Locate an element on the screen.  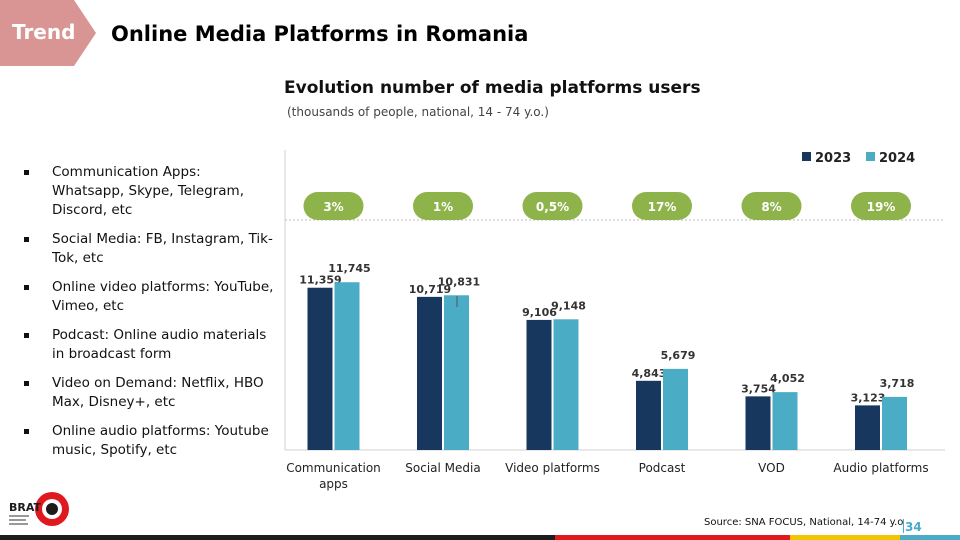
category-label: VOD is located at coordinates (771, 468).